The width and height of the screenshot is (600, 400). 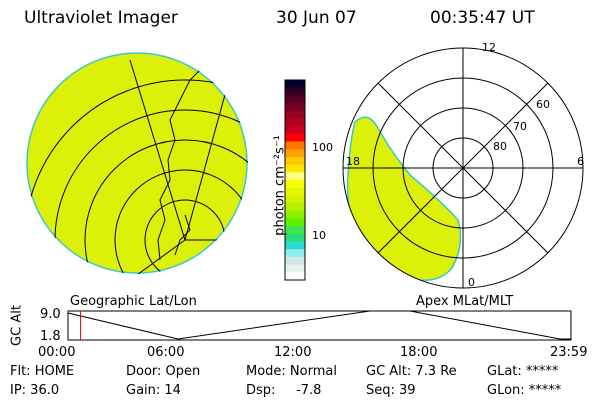 What do you see at coordinates (322, 147) in the screenshot?
I see `colorbar-tick-100: 100` at bounding box center [322, 147].